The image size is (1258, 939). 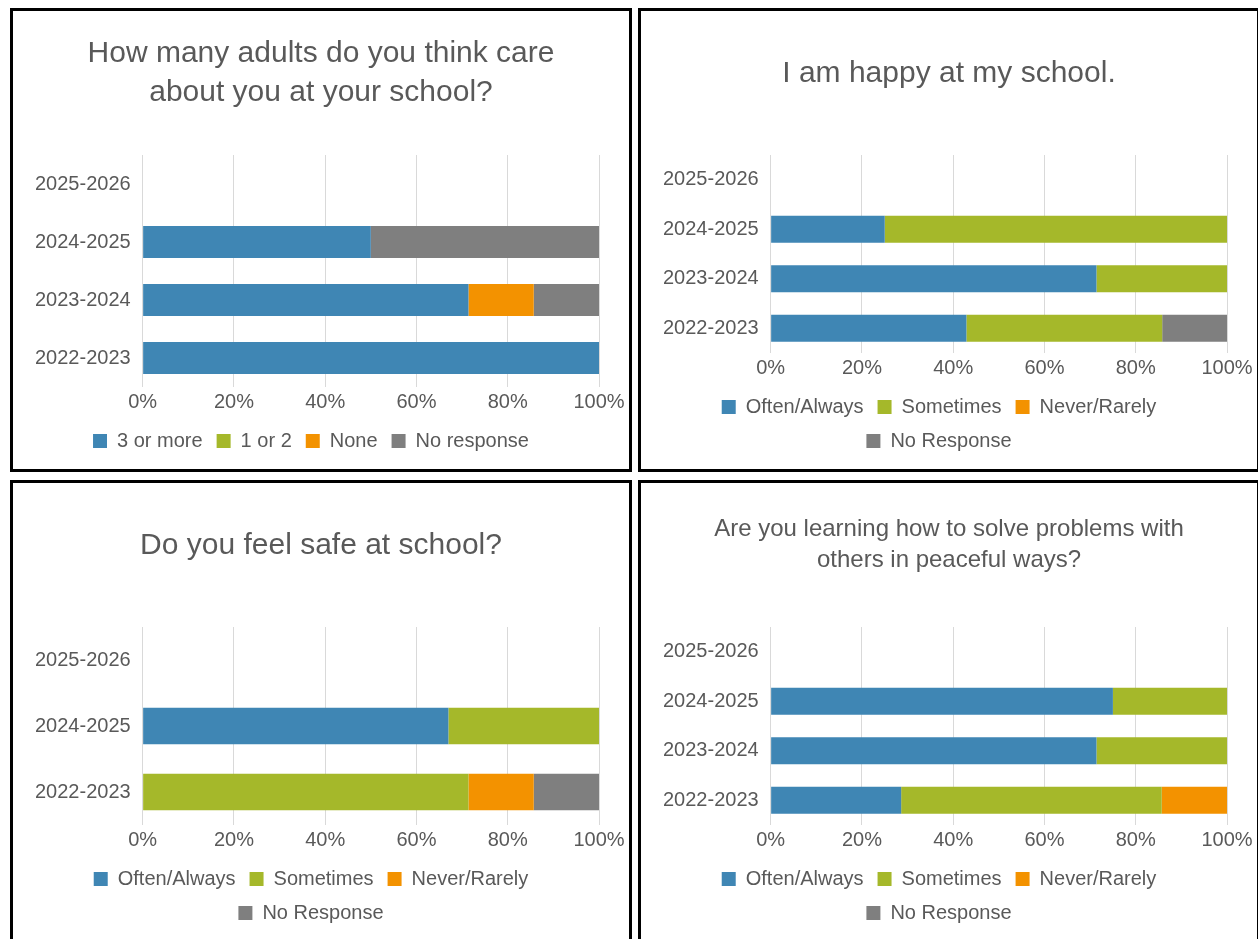 What do you see at coordinates (266, 439) in the screenshot?
I see `legend-label: 1 or 2` at bounding box center [266, 439].